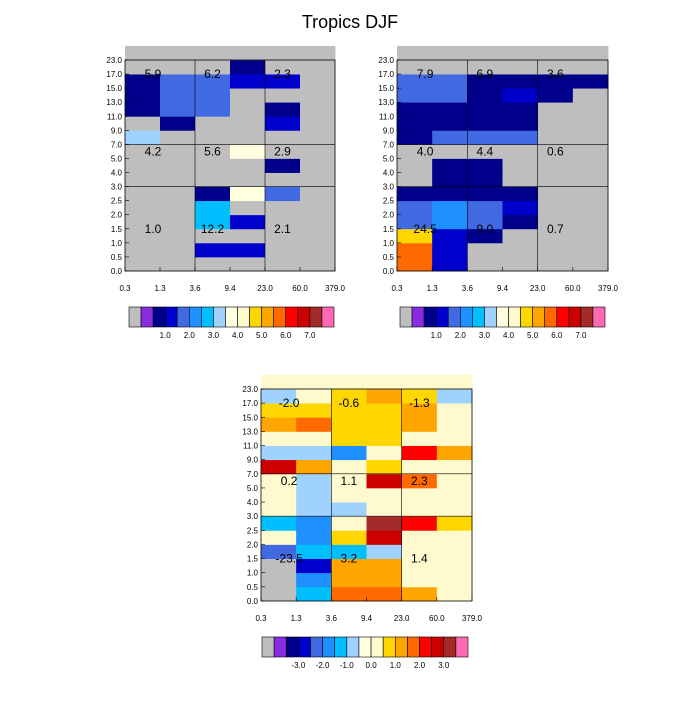 The width and height of the screenshot is (700, 705). What do you see at coordinates (282, 151) in the screenshot?
I see `block-value-label: 2.9` at bounding box center [282, 151].